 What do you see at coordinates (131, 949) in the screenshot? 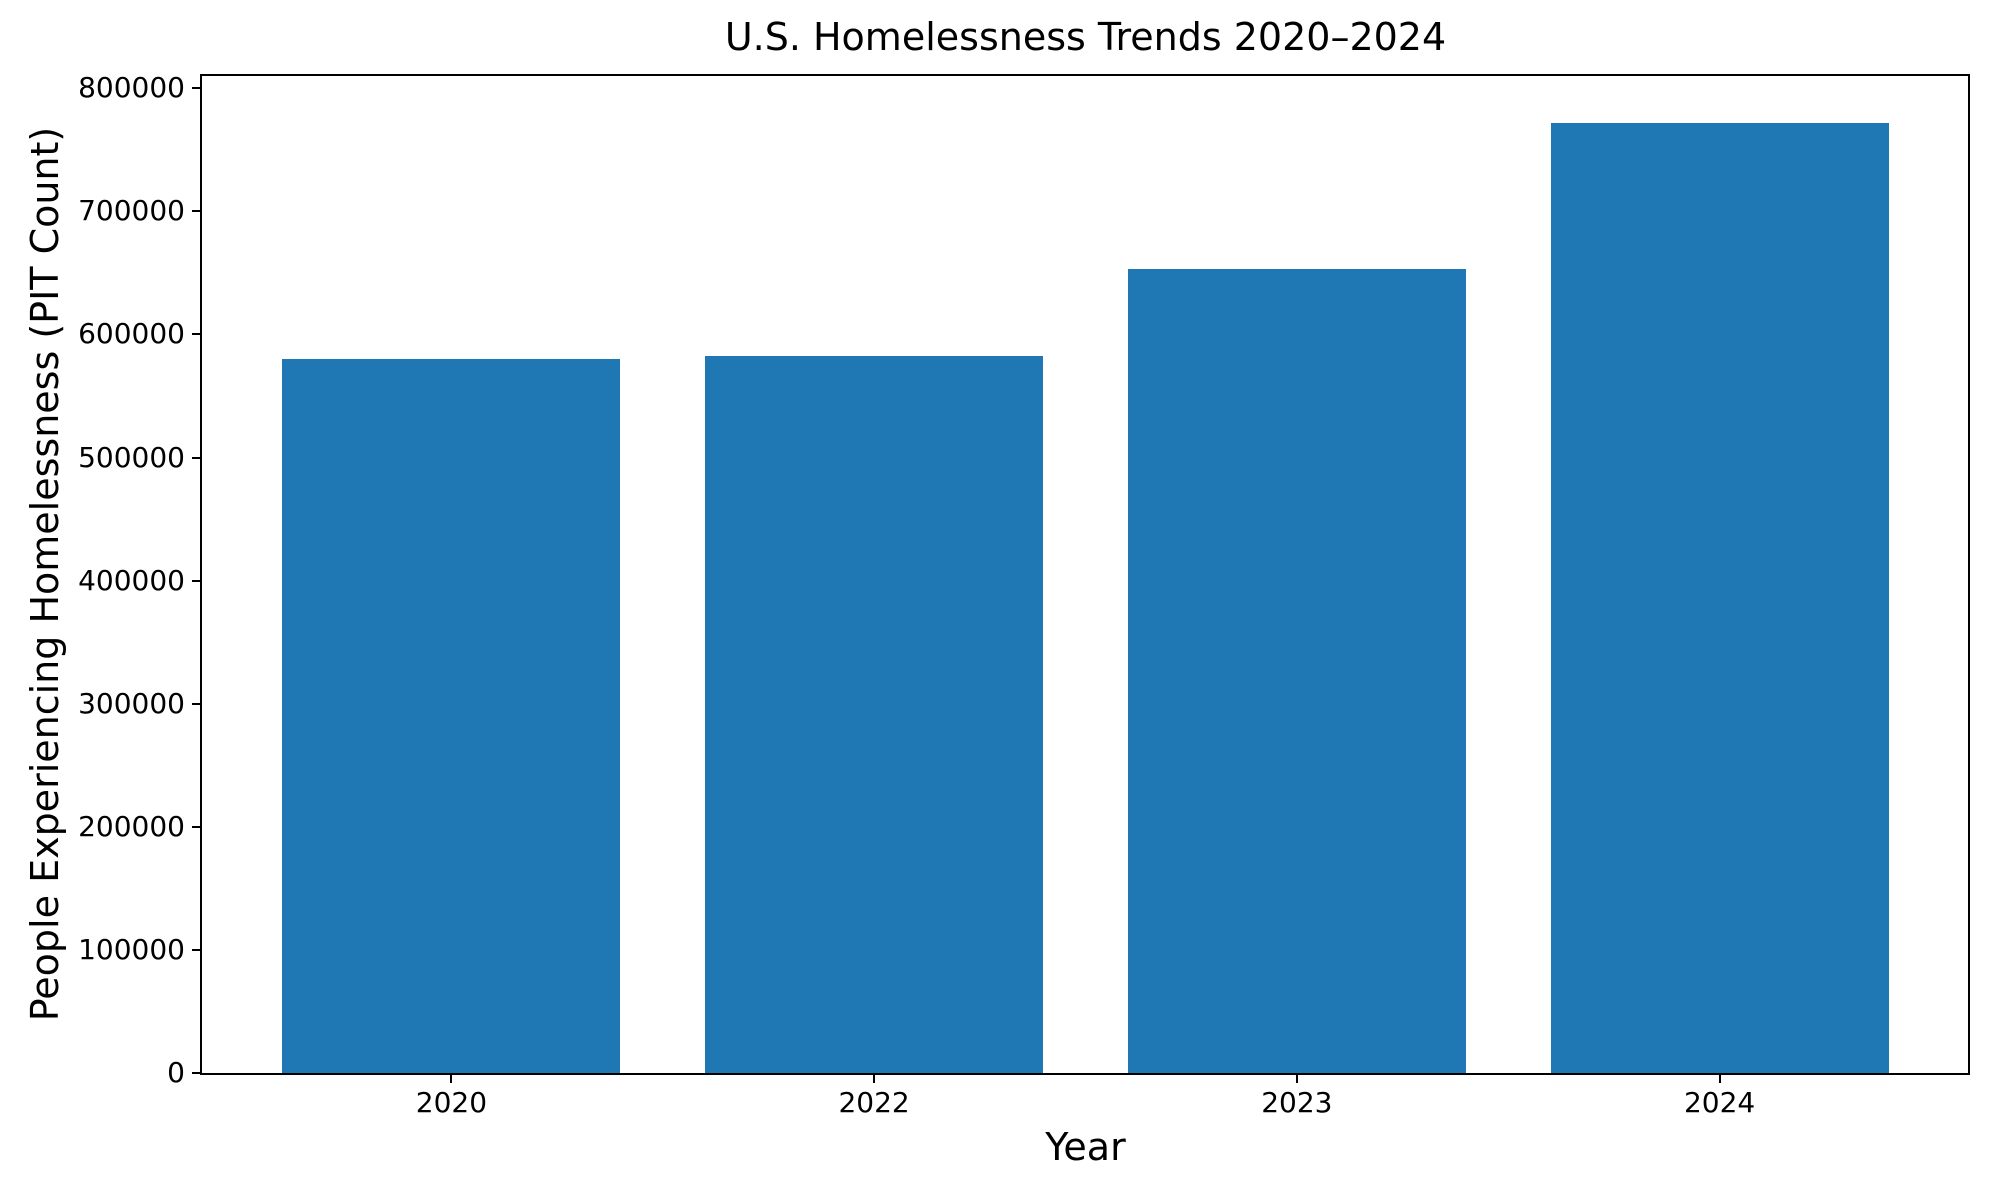
I see `y-tick-label: 100000` at bounding box center [131, 949].